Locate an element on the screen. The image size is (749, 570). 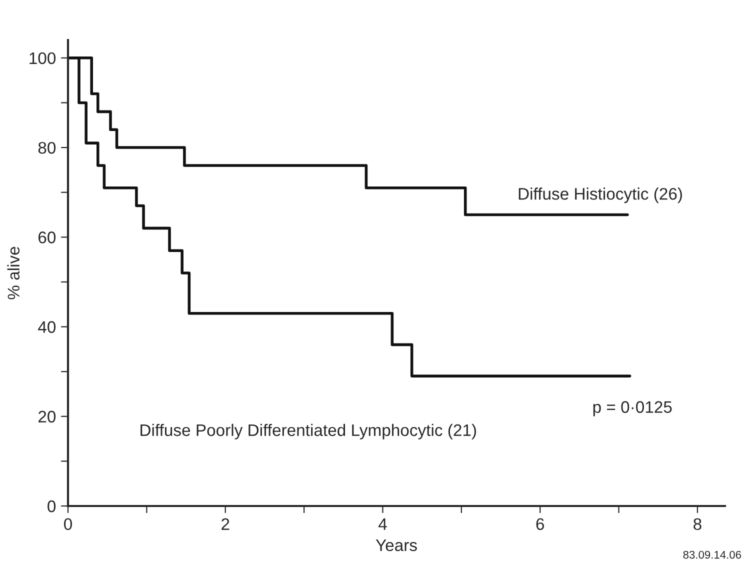
y-tick-label: 0 is located at coordinates (52, 506).